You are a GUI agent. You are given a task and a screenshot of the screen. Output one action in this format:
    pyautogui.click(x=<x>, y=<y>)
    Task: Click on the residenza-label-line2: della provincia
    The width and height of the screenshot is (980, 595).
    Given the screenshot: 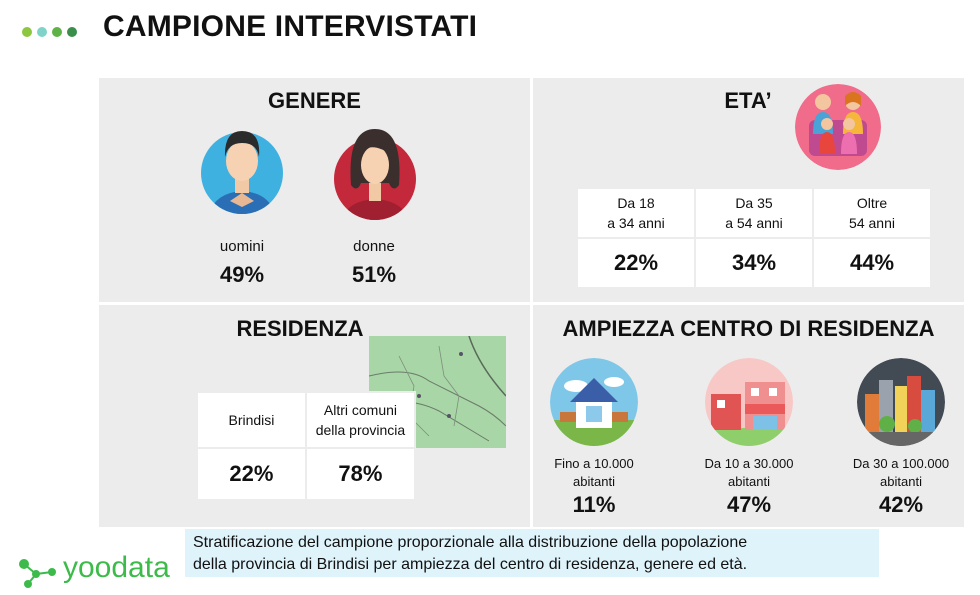 What is the action you would take?
    pyautogui.click(x=360, y=430)
    